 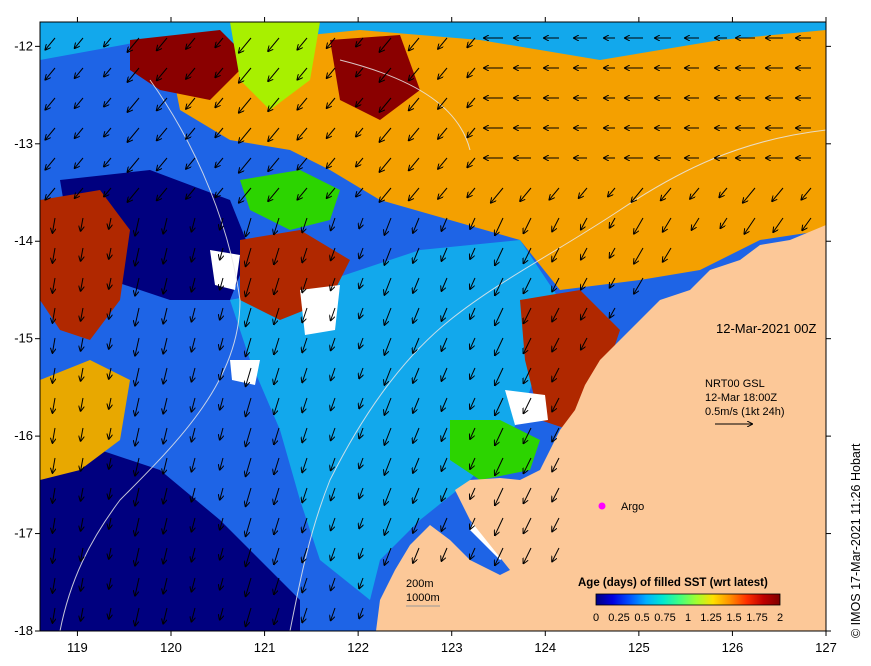 What do you see at coordinates (23, 45) in the screenshot?
I see `y-tick-label: -12` at bounding box center [23, 45].